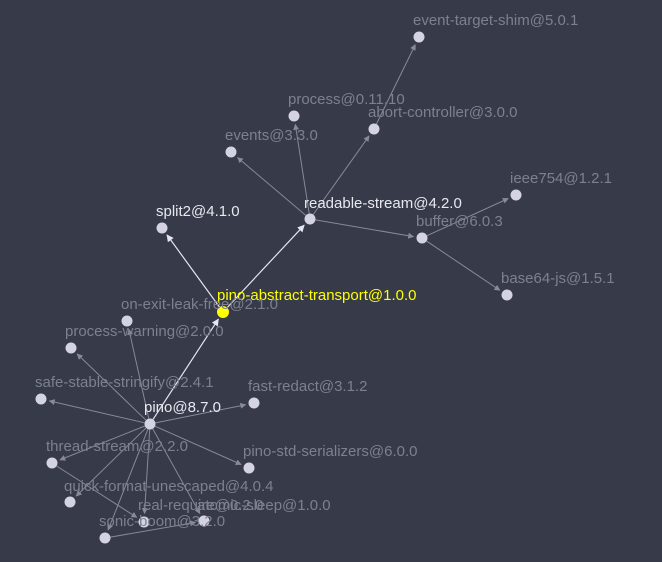  Describe the element at coordinates (138, 373) in the screenshot. I see `edge-pino-to-on-exit-leak-free` at that location.